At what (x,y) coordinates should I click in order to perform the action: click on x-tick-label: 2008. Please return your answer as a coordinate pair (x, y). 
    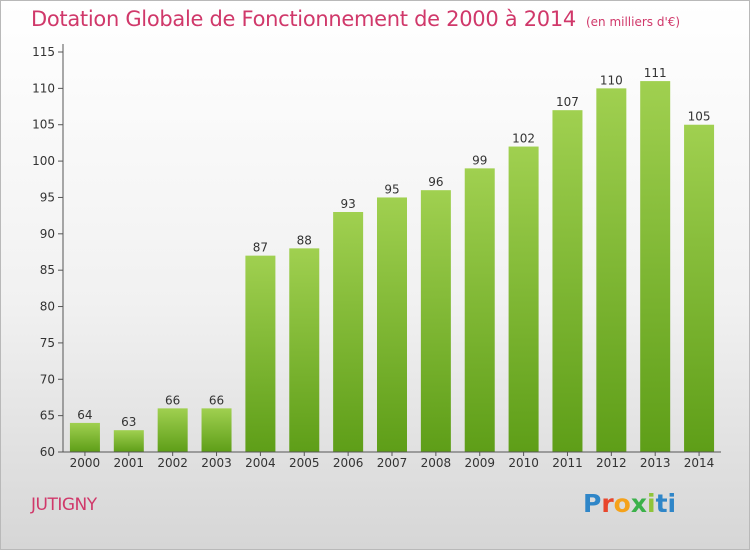
    Looking at the image, I should click on (436, 463).